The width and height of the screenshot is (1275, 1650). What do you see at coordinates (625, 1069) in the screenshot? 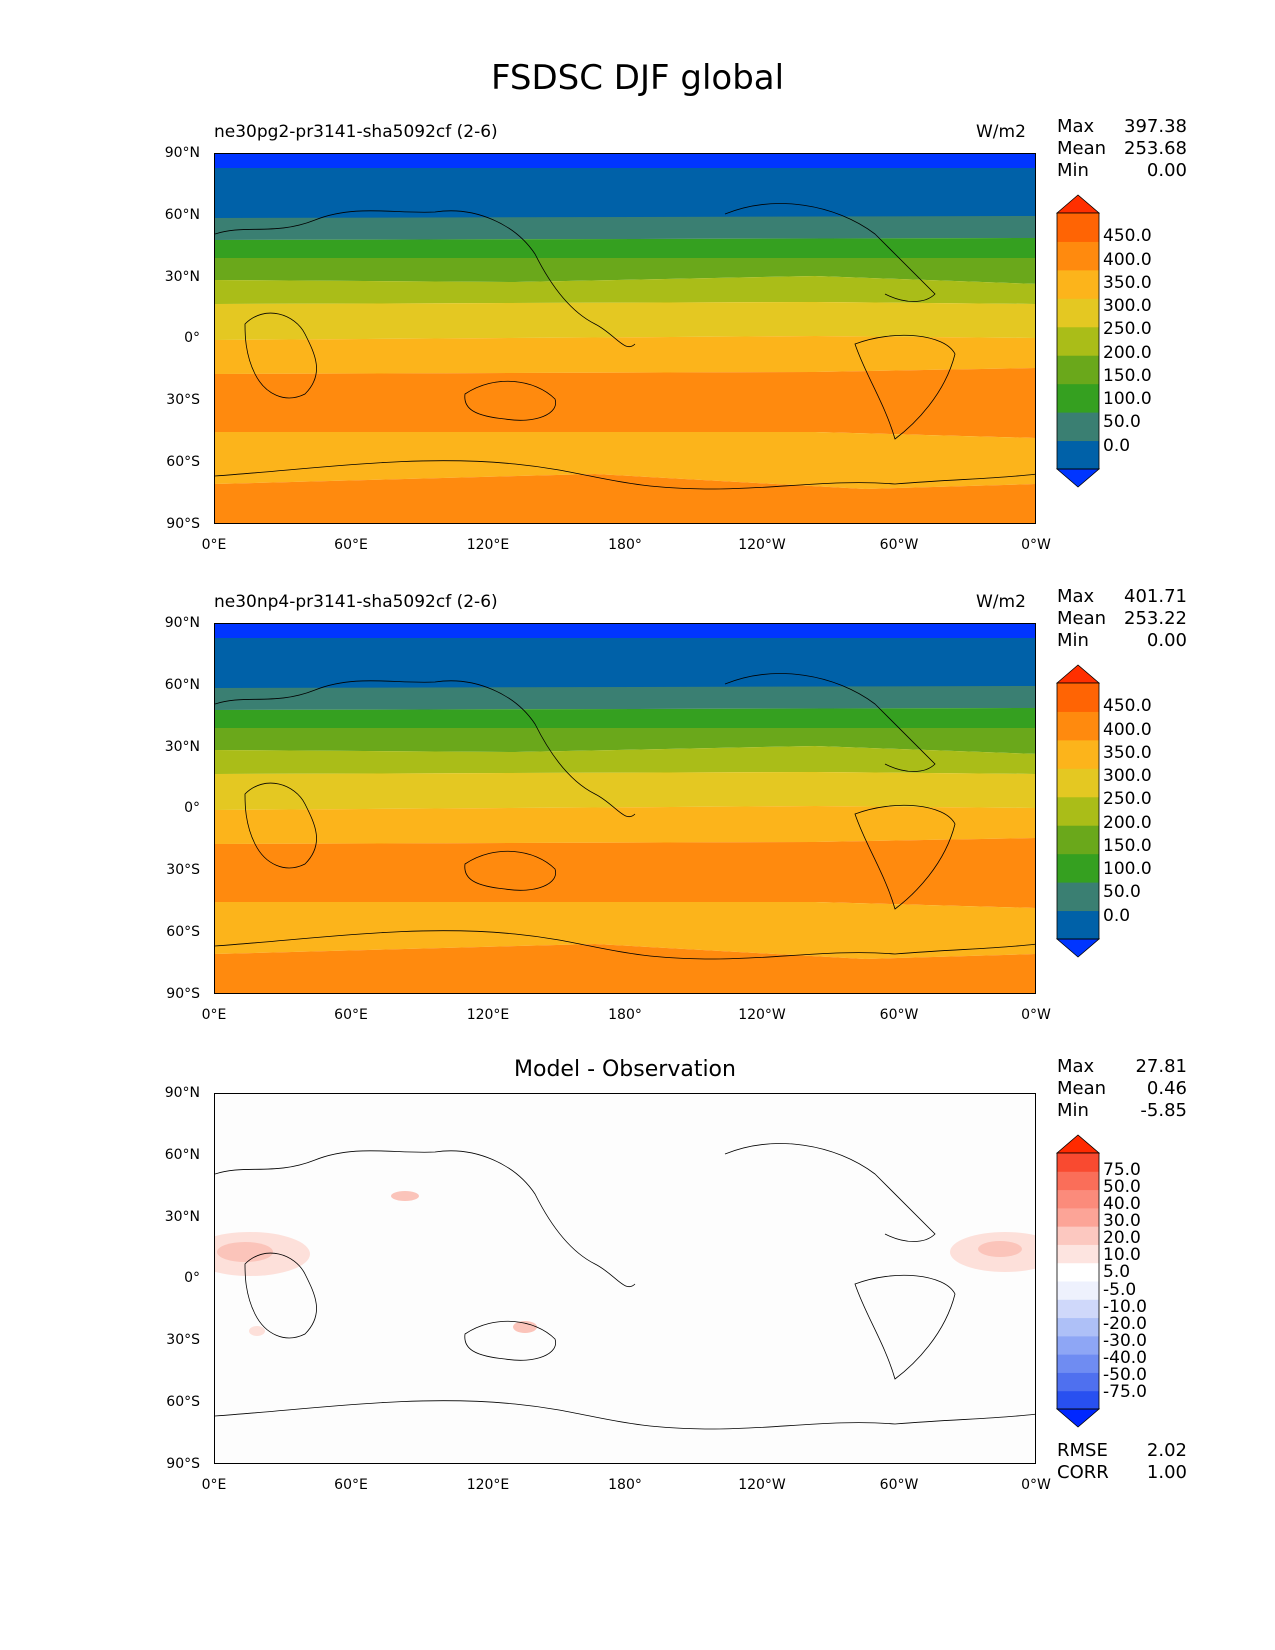
I see `panel-title: Model - Observation` at bounding box center [625, 1069].